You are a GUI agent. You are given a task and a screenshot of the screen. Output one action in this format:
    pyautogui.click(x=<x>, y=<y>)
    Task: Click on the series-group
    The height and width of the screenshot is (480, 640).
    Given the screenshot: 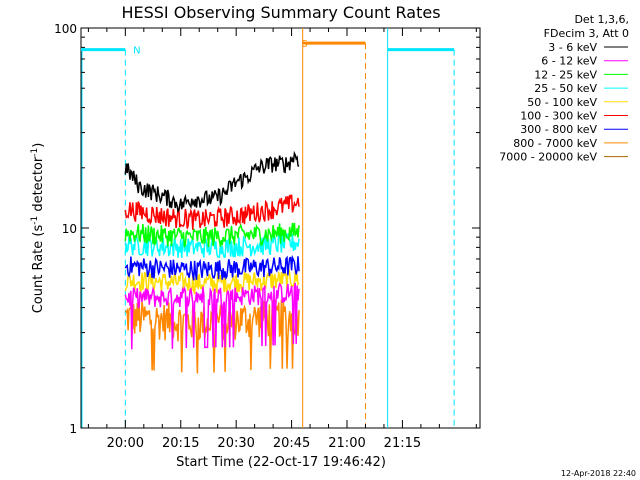 What is the action you would take?
    pyautogui.click(x=212, y=262)
    